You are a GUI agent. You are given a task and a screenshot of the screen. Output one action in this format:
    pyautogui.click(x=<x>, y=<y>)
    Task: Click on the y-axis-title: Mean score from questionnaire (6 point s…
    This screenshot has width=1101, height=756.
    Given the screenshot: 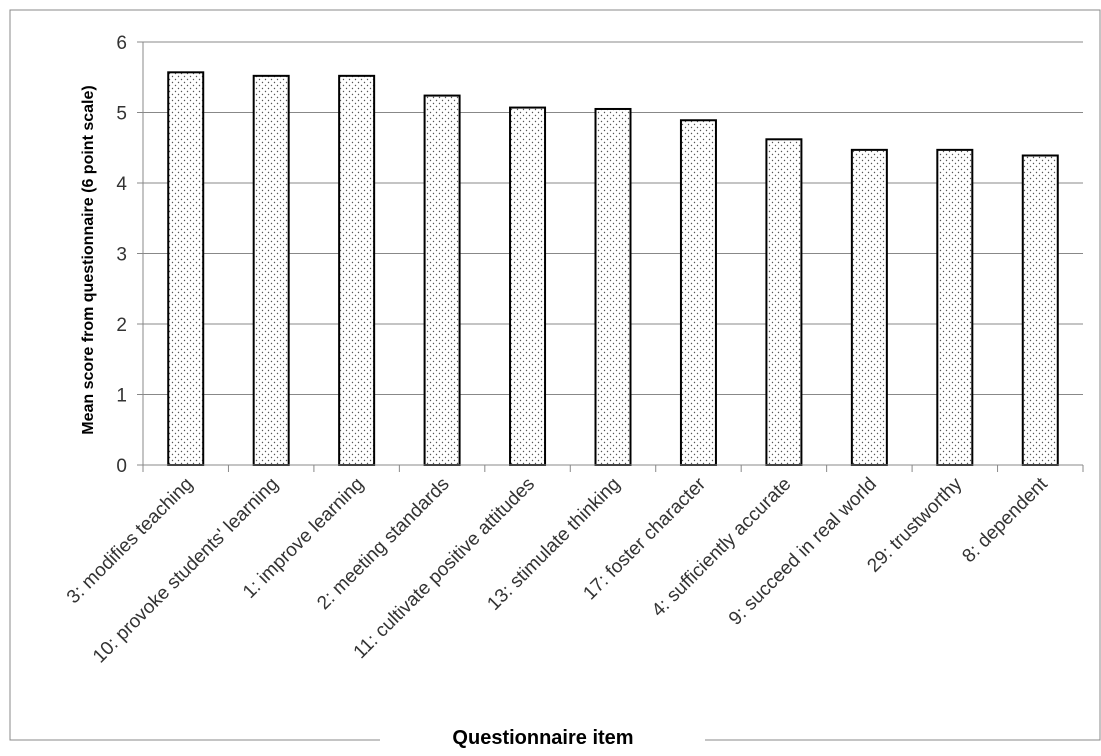 What is the action you would take?
    pyautogui.click(x=88, y=259)
    